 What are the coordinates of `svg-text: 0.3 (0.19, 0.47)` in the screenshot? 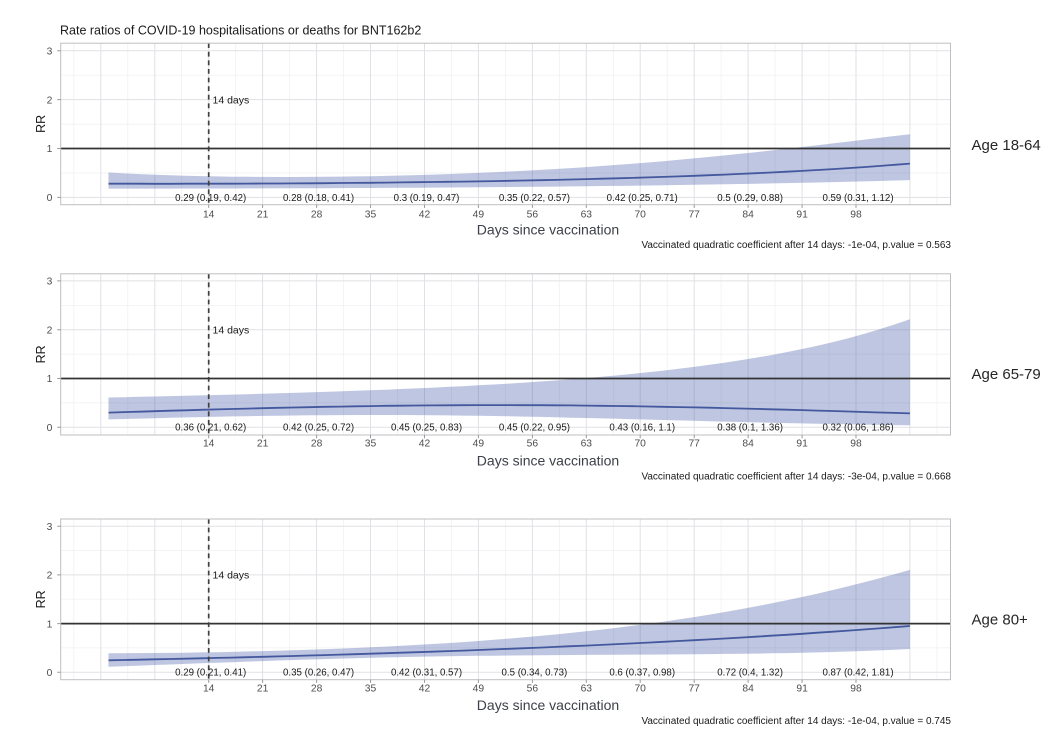 It's located at (427, 198).